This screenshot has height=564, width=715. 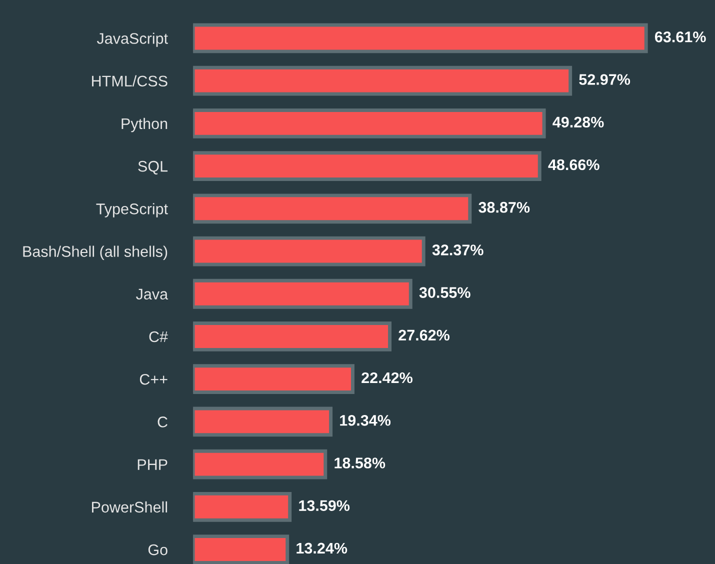 I want to click on data-label: 30.55%, so click(x=444, y=292).